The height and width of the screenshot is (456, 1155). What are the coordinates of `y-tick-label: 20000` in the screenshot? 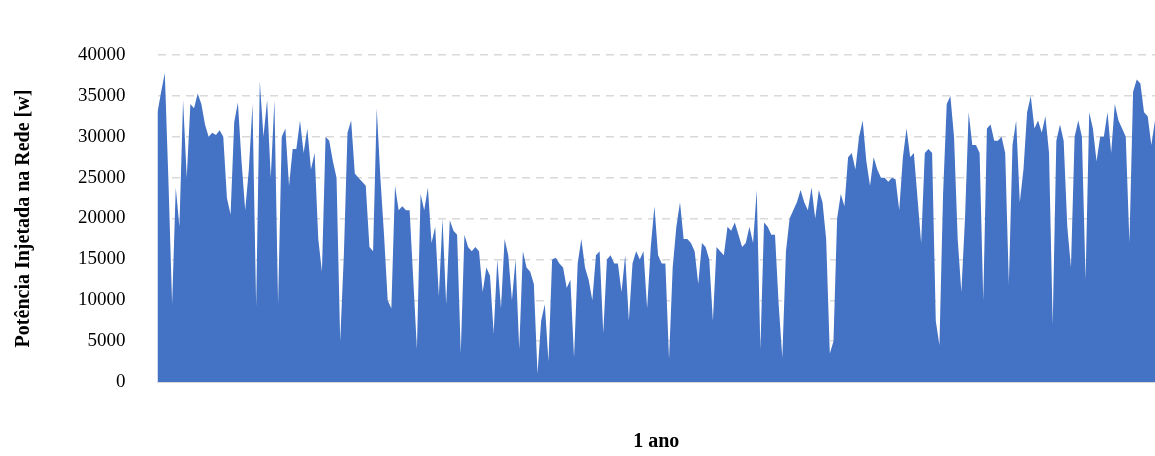 It's located at (102, 217).